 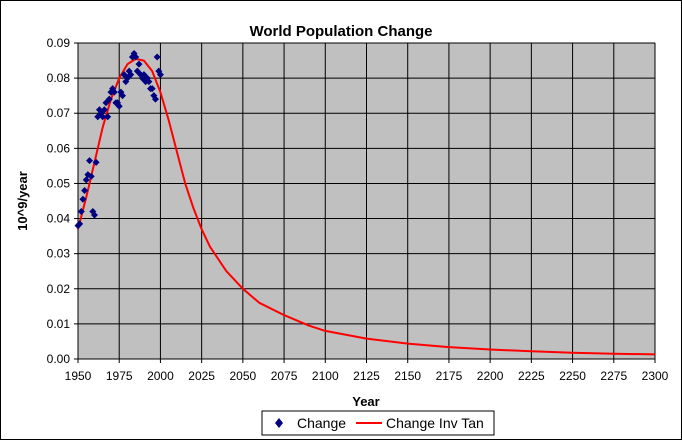 What do you see at coordinates (279, 423) in the screenshot?
I see `legend-marker-change` at bounding box center [279, 423].